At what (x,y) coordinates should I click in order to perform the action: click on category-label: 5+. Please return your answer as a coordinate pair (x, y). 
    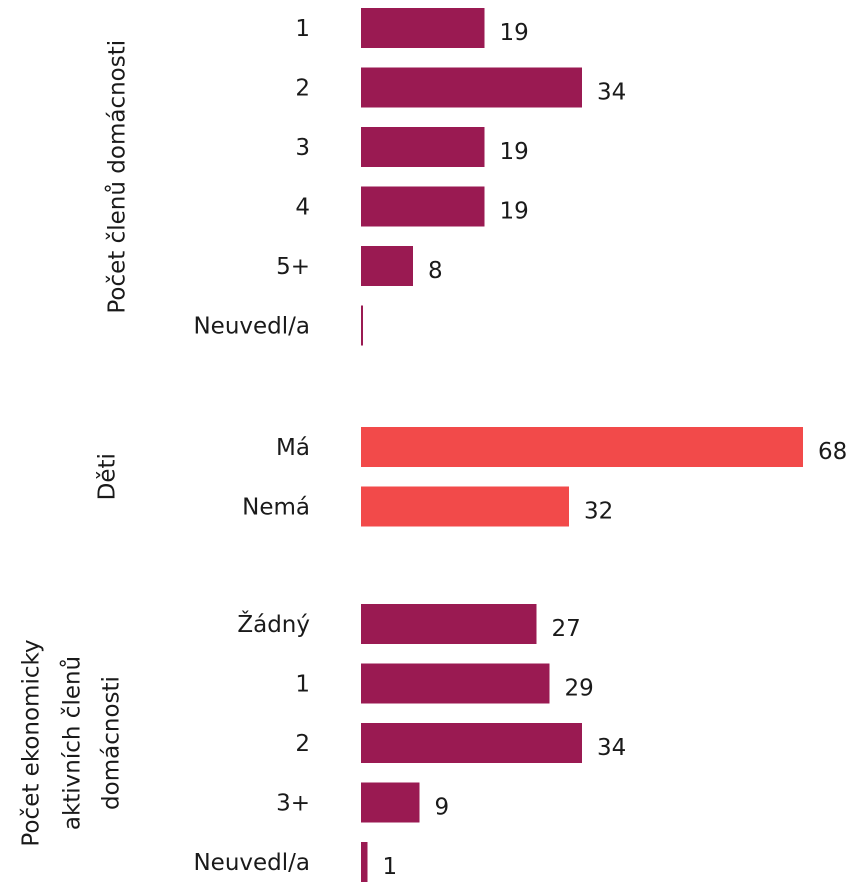
    Looking at the image, I should click on (293, 267).